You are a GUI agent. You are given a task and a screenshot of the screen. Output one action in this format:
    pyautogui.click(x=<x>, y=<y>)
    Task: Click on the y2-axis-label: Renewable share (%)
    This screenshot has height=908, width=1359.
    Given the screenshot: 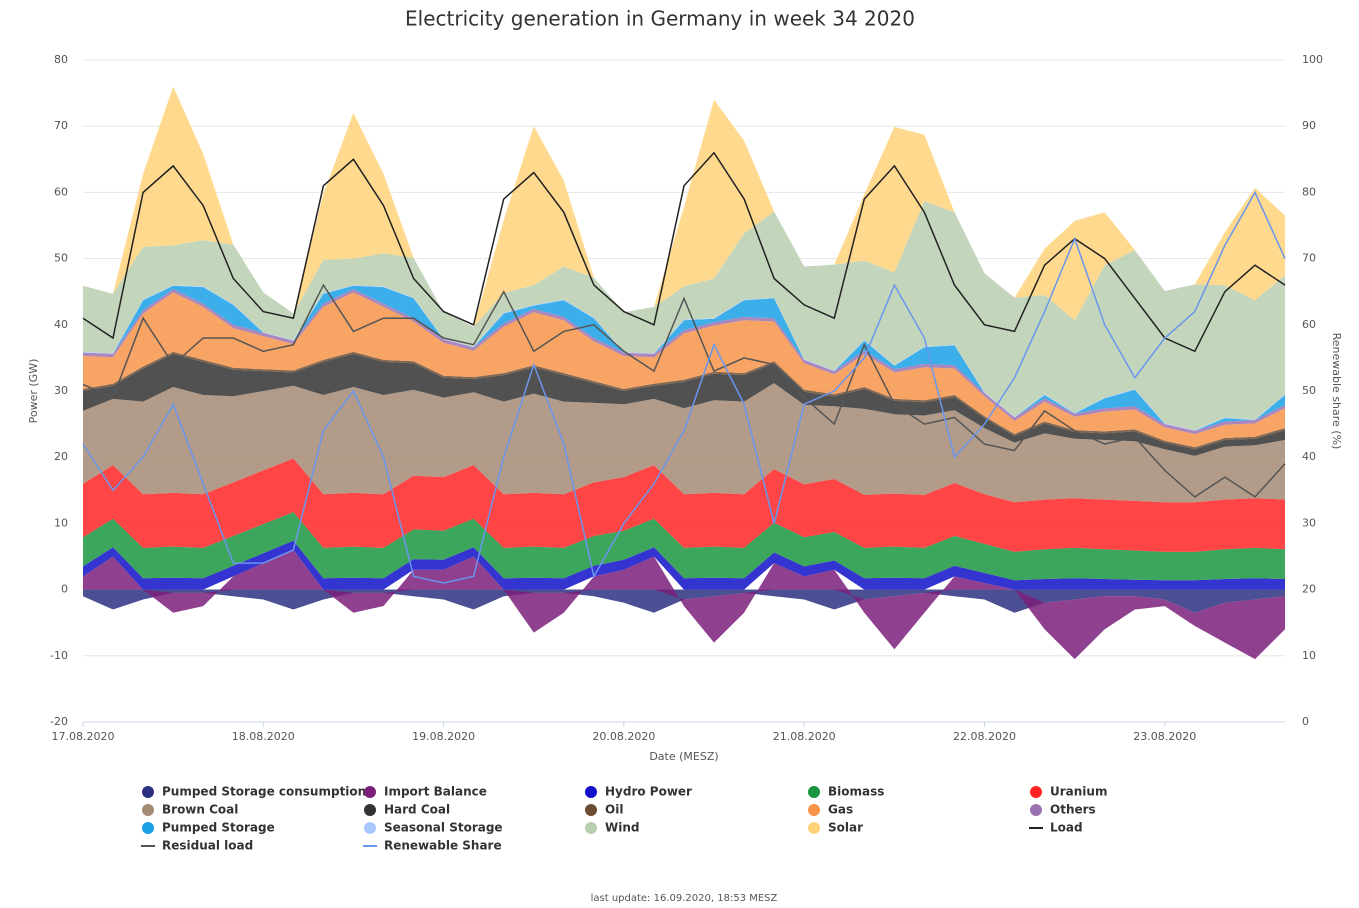 What is the action you would take?
    pyautogui.click(x=1336, y=391)
    